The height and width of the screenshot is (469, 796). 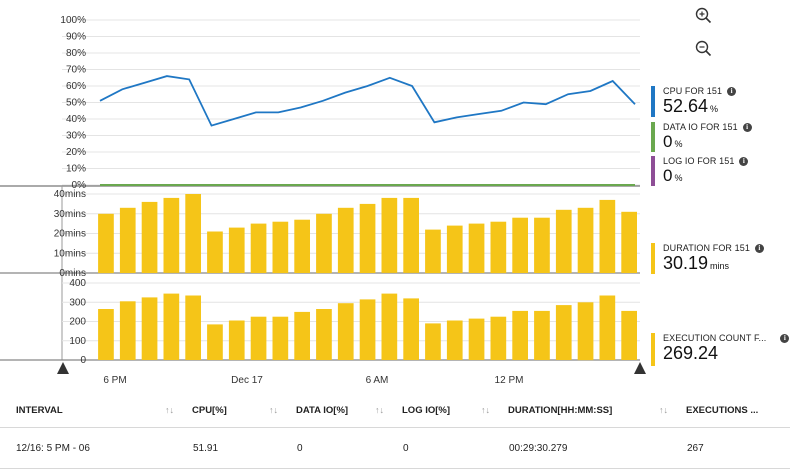 I want to click on cell-duration: 00:29:30.279, so click(x=597, y=448).